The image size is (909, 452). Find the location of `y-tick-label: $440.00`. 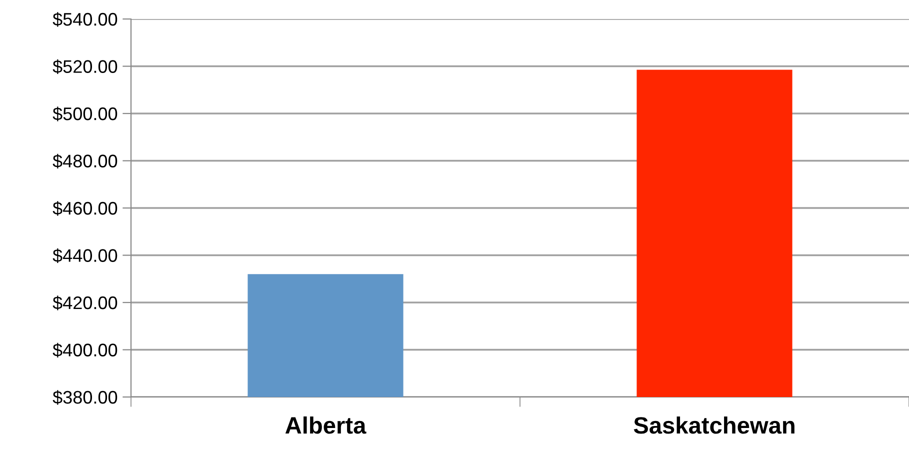

y-tick-label: $440.00 is located at coordinates (85, 256).